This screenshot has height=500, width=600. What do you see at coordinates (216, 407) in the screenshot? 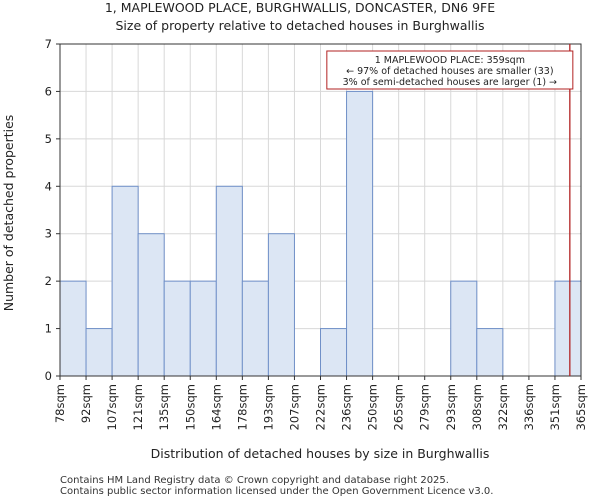
I see `x-tick-label-6: 164sqm` at bounding box center [216, 407].